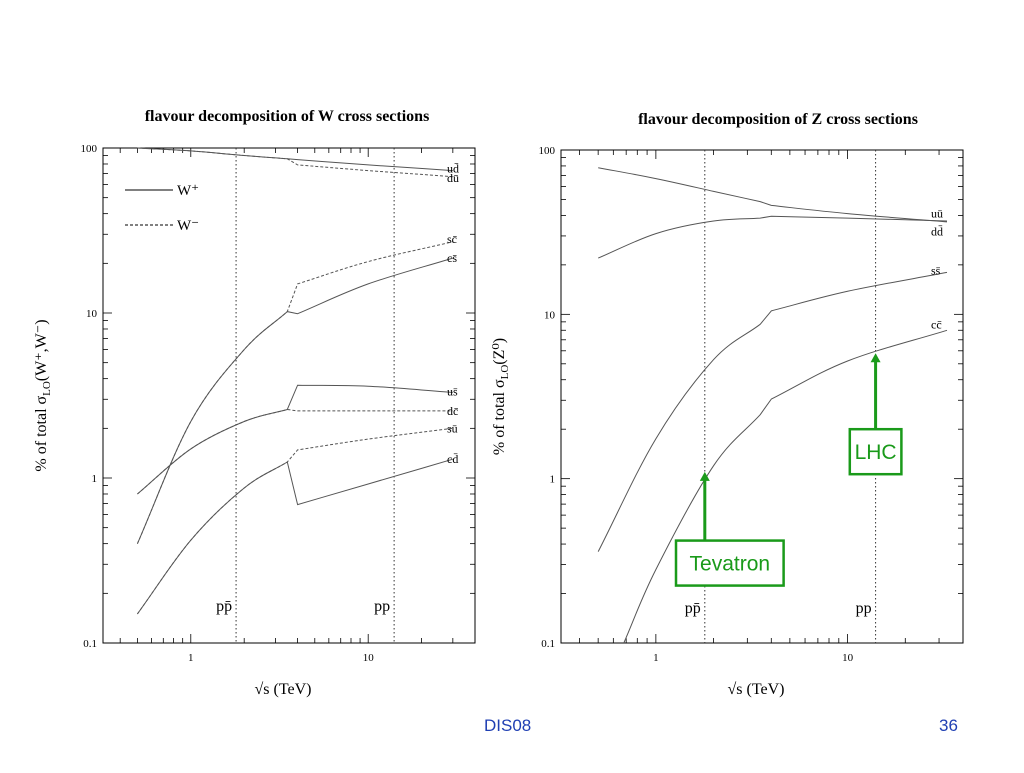 The height and width of the screenshot is (773, 1024). What do you see at coordinates (937, 231) in the screenshot?
I see `curve-label: dd̄` at bounding box center [937, 231].